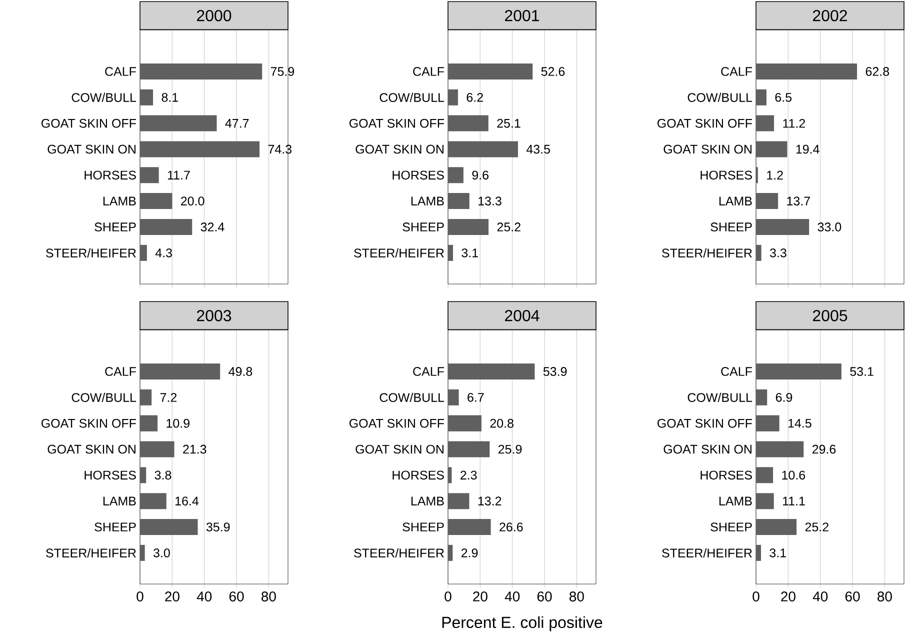 The width and height of the screenshot is (921, 643). Describe the element at coordinates (794, 501) in the screenshot. I see `data-label: 11.1` at that location.